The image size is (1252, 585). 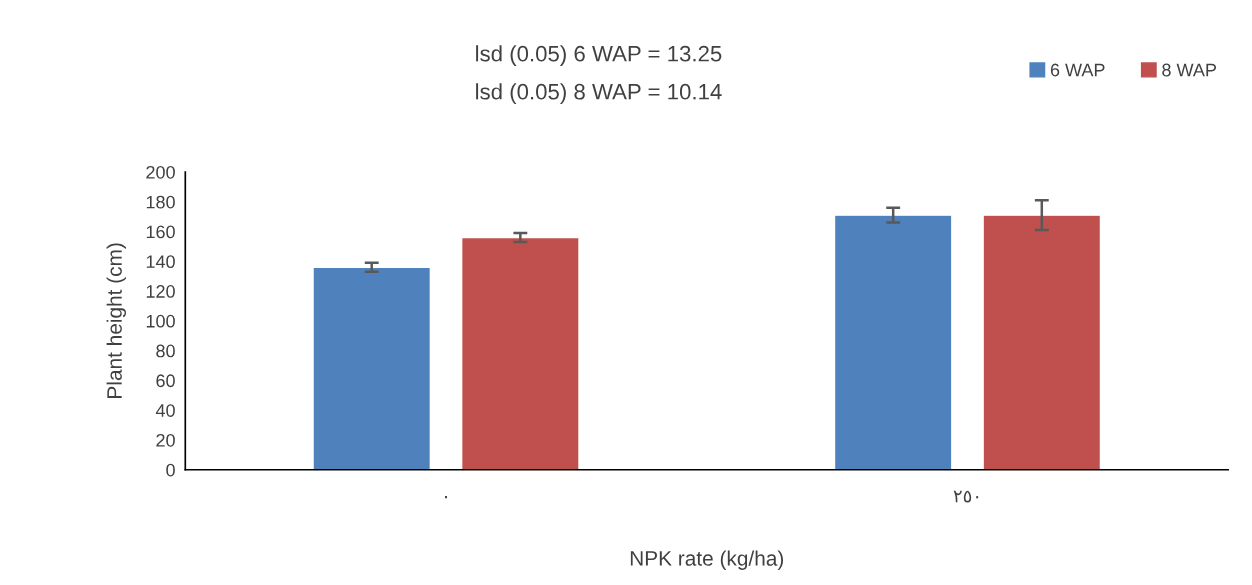 I want to click on y-tick-label: 20, so click(x=165, y=440).